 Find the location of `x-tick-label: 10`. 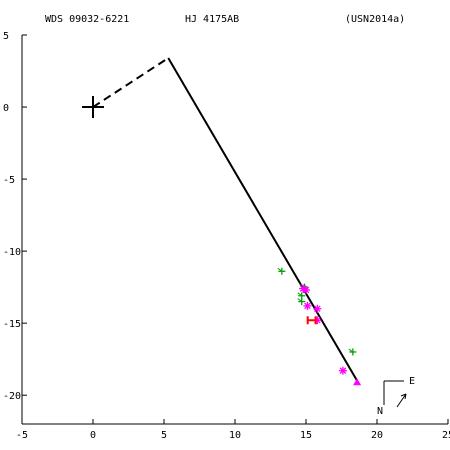

x-tick-label: 10 is located at coordinates (235, 435).